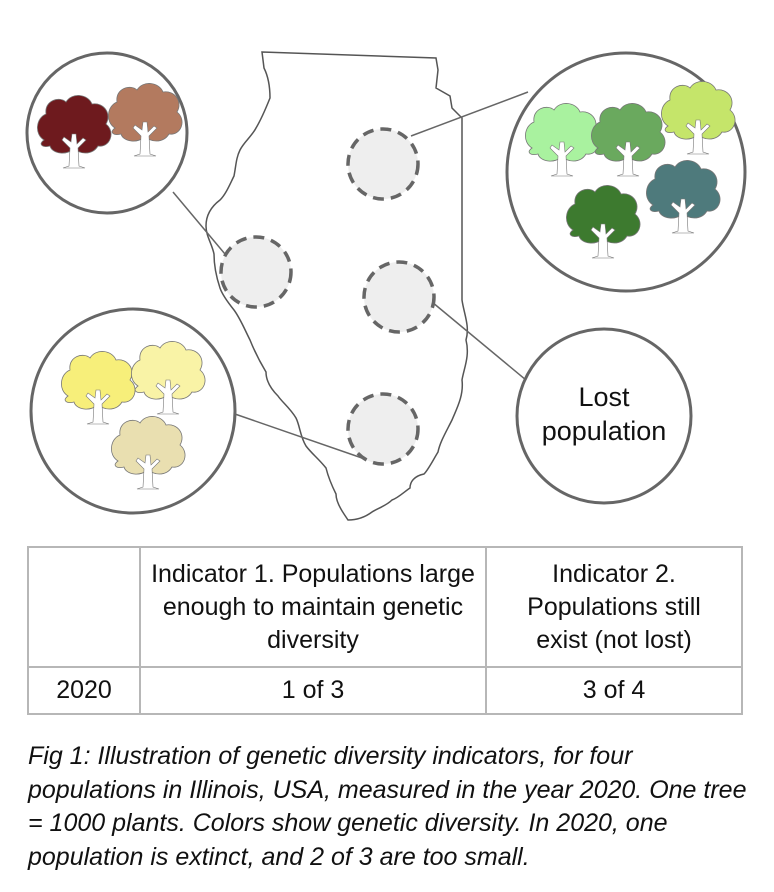 This screenshot has height=892, width=774. I want to click on lost-label-line-2: population, so click(604, 431).